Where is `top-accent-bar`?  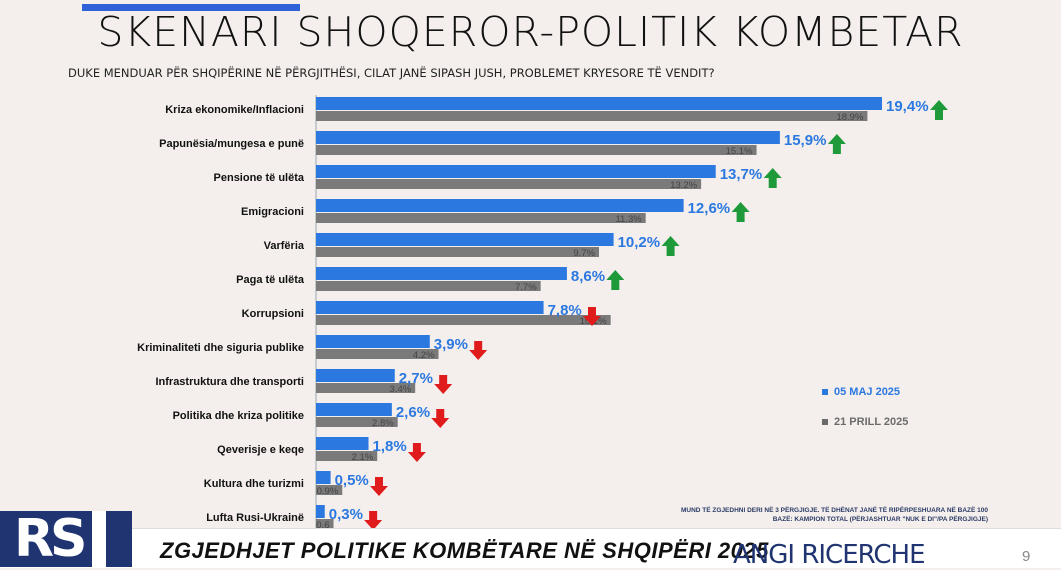
top-accent-bar is located at coordinates (191, 7).